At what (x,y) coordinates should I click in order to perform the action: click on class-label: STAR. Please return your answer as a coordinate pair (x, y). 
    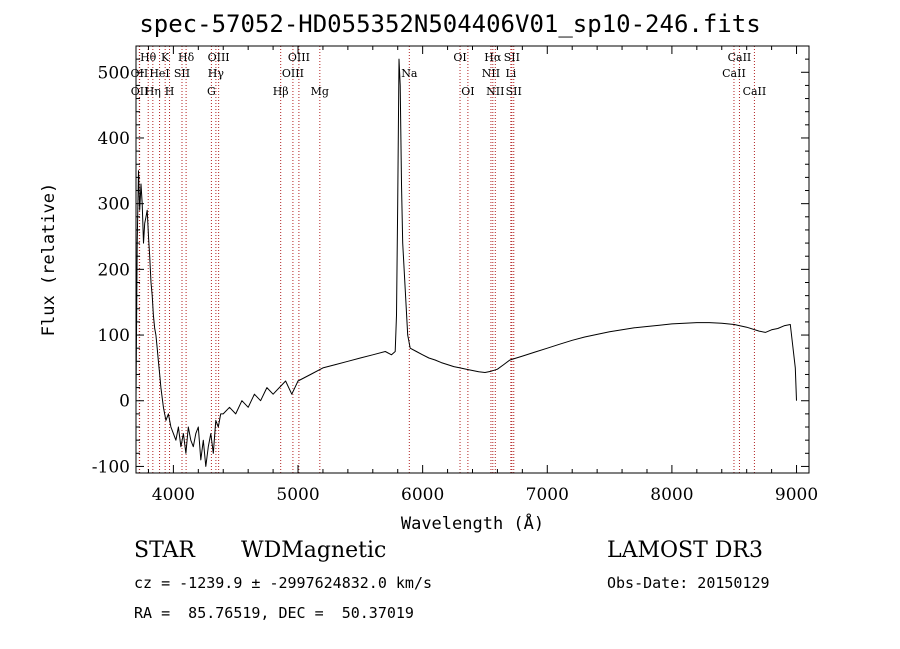
    Looking at the image, I should click on (164, 550).